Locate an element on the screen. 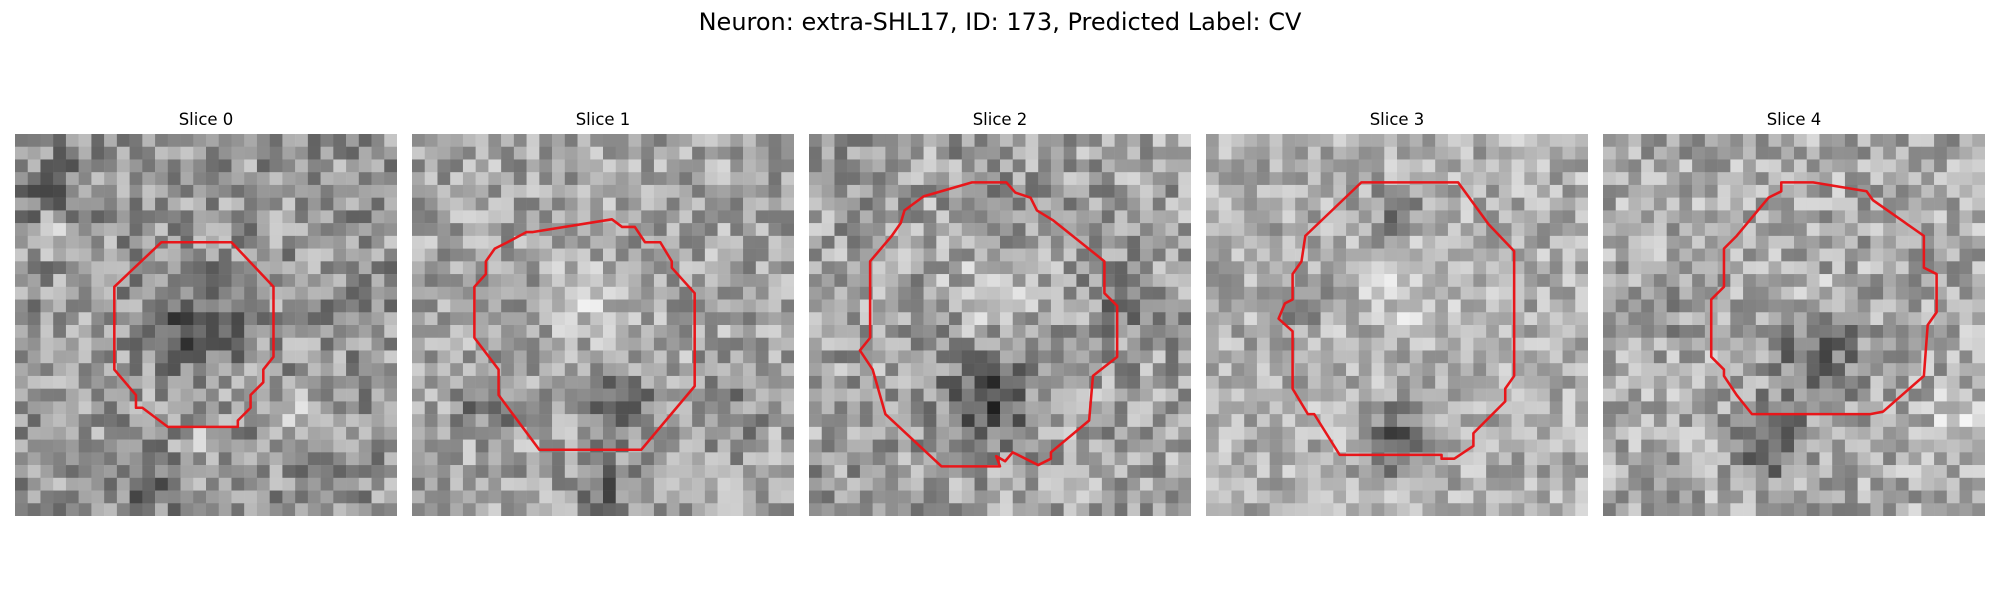 The height and width of the screenshot is (600, 2000). slice-title-3: Slice 3 is located at coordinates (1397, 119).